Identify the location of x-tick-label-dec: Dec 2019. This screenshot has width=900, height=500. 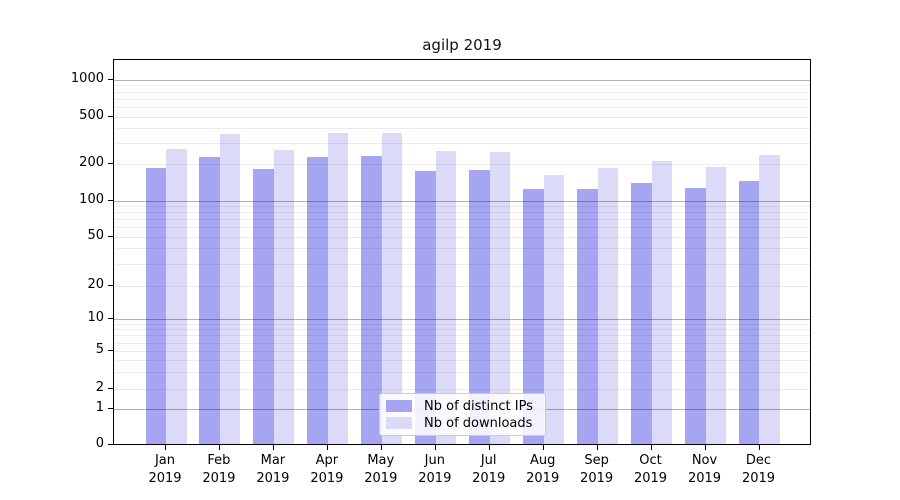
(758, 469).